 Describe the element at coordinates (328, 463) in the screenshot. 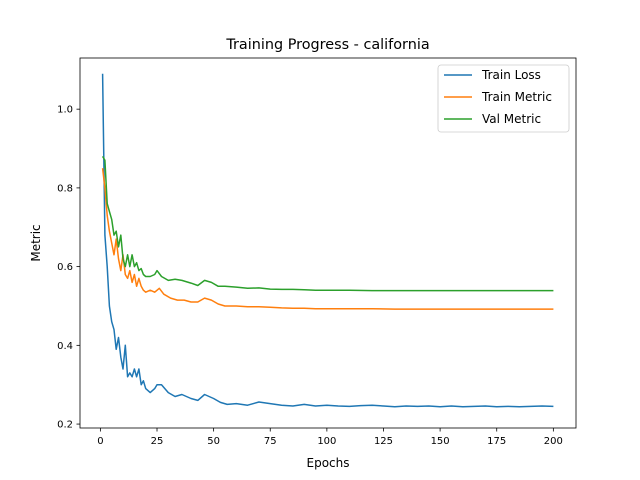

I see `x-axis-label: Epochs` at that location.